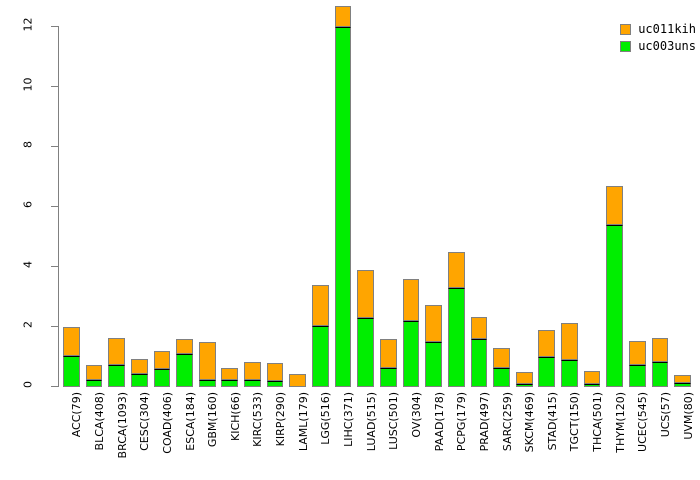  I want to click on y-axis-tick-label-wrap: 12, so click(28, 25).